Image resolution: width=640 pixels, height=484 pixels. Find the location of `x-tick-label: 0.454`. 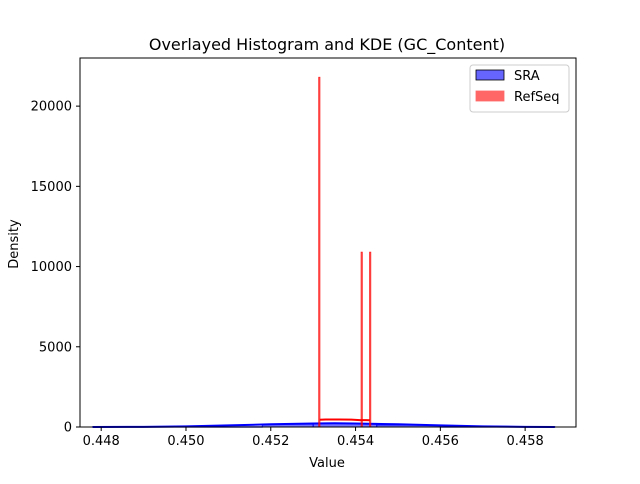

x-tick-label: 0.454 is located at coordinates (355, 441).